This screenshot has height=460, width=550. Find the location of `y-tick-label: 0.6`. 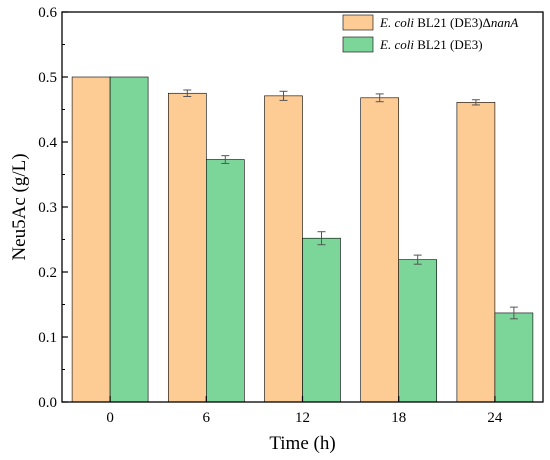

y-tick-label: 0.6 is located at coordinates (47, 13).